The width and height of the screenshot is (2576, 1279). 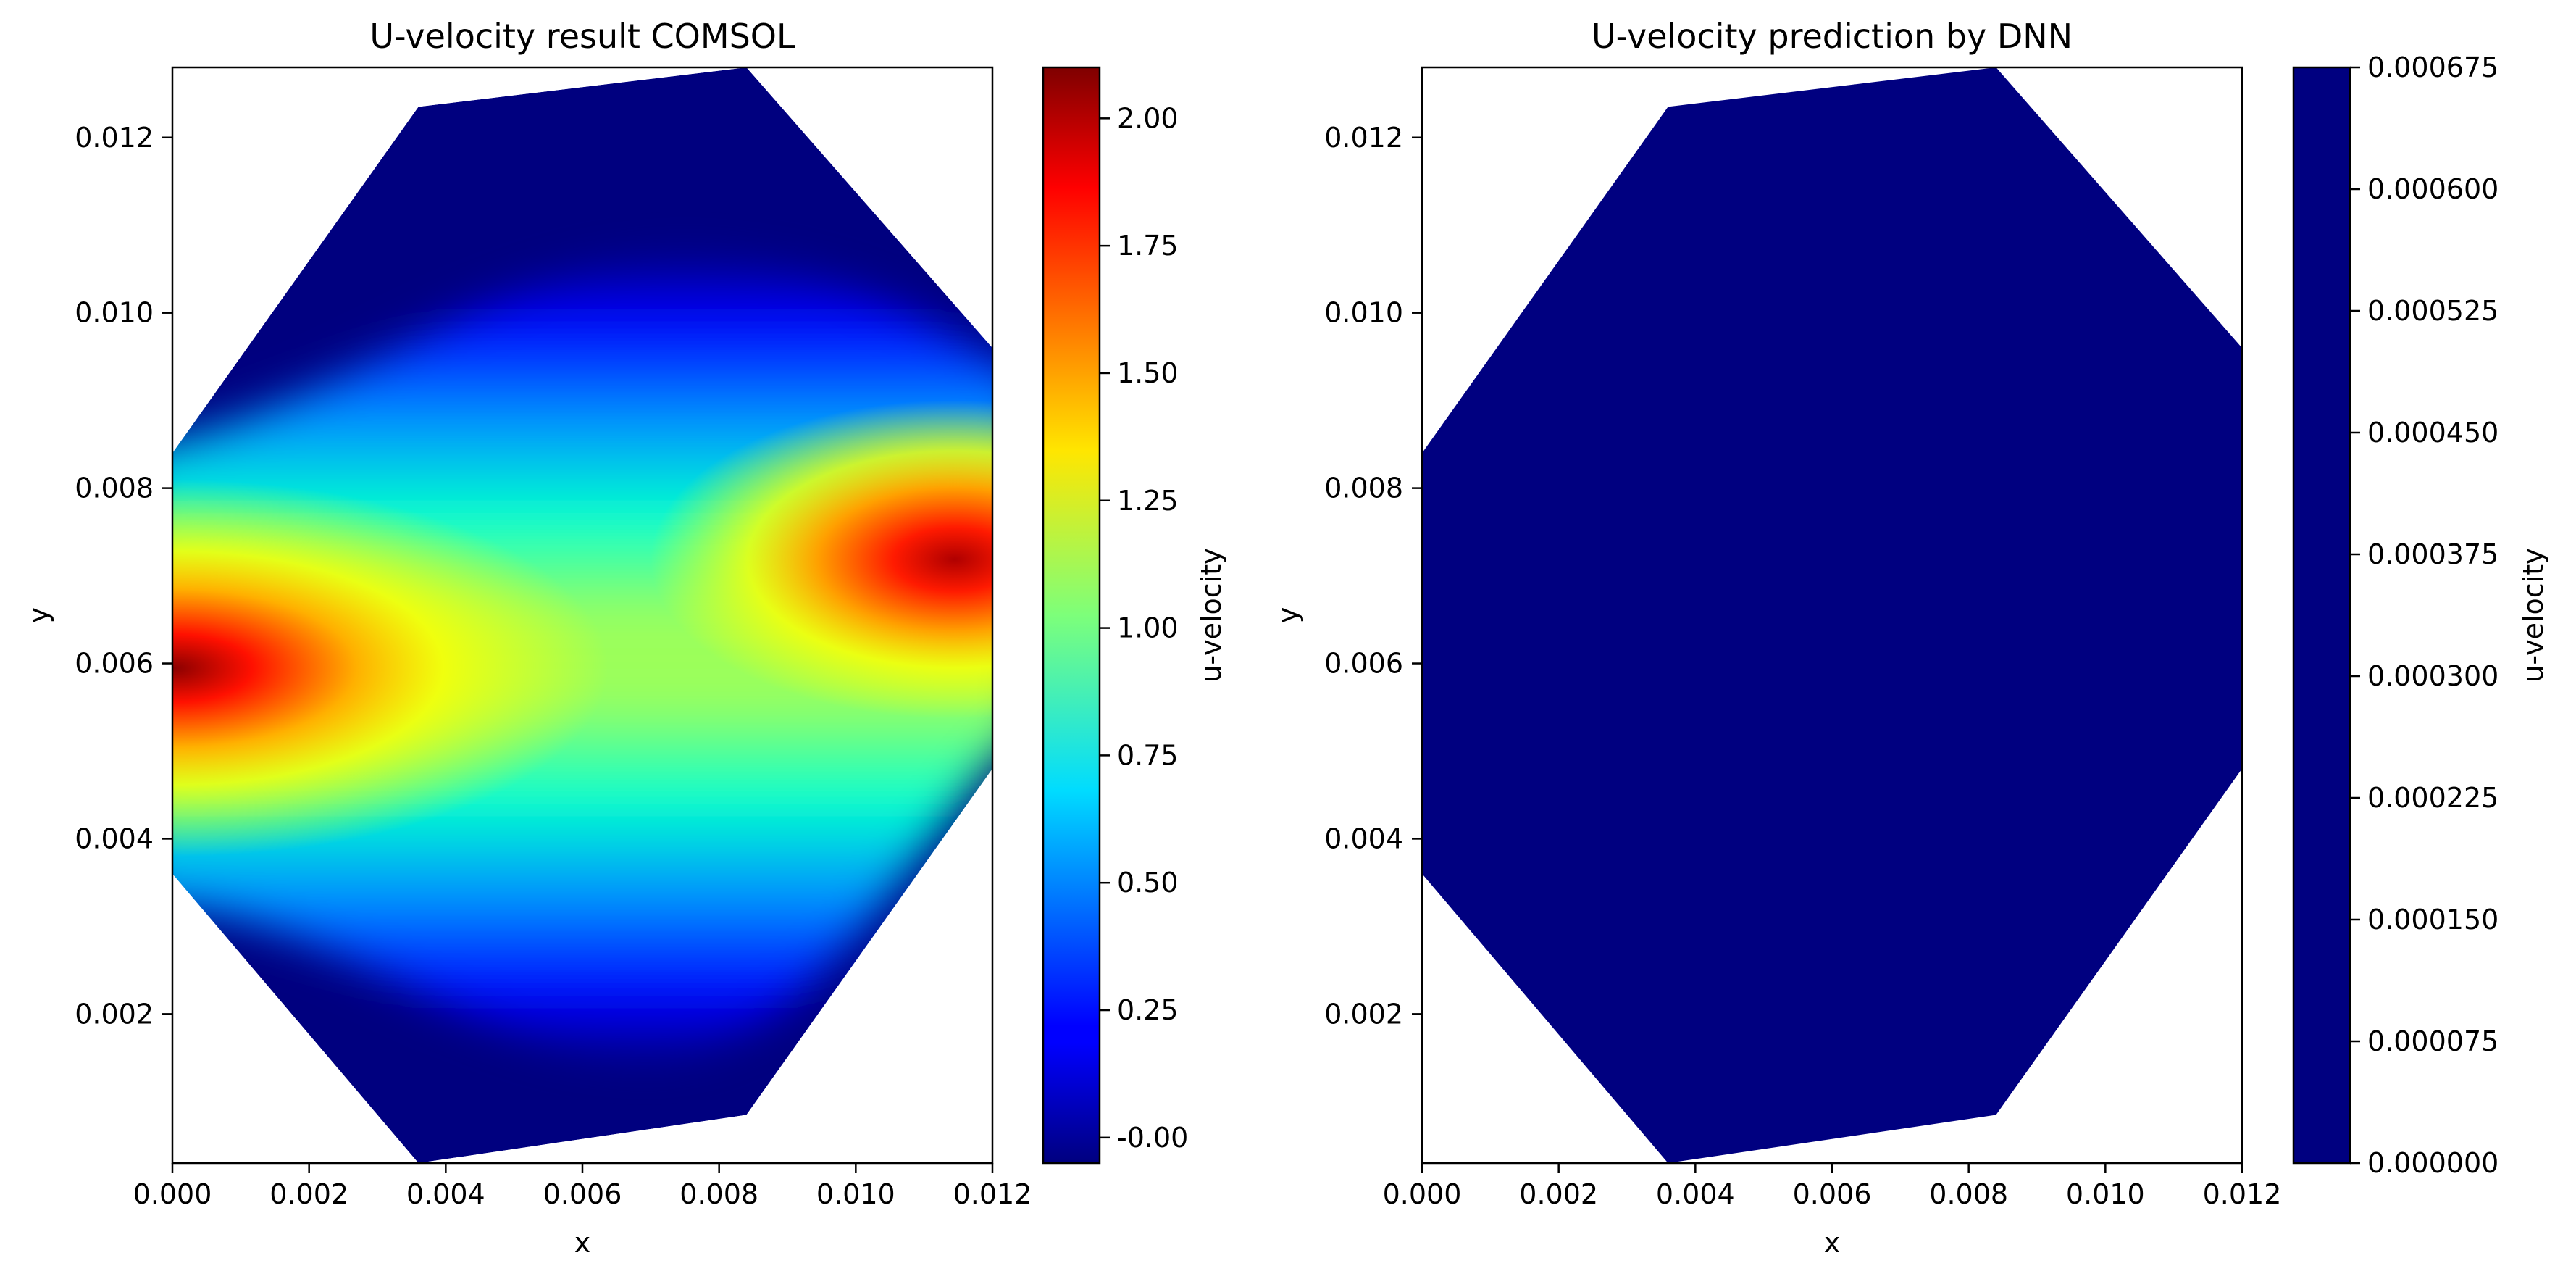 I want to click on comsol-y-ticks: 0.002 0.004 0.006 0.008 0.010 0.012, so click(x=123, y=576).